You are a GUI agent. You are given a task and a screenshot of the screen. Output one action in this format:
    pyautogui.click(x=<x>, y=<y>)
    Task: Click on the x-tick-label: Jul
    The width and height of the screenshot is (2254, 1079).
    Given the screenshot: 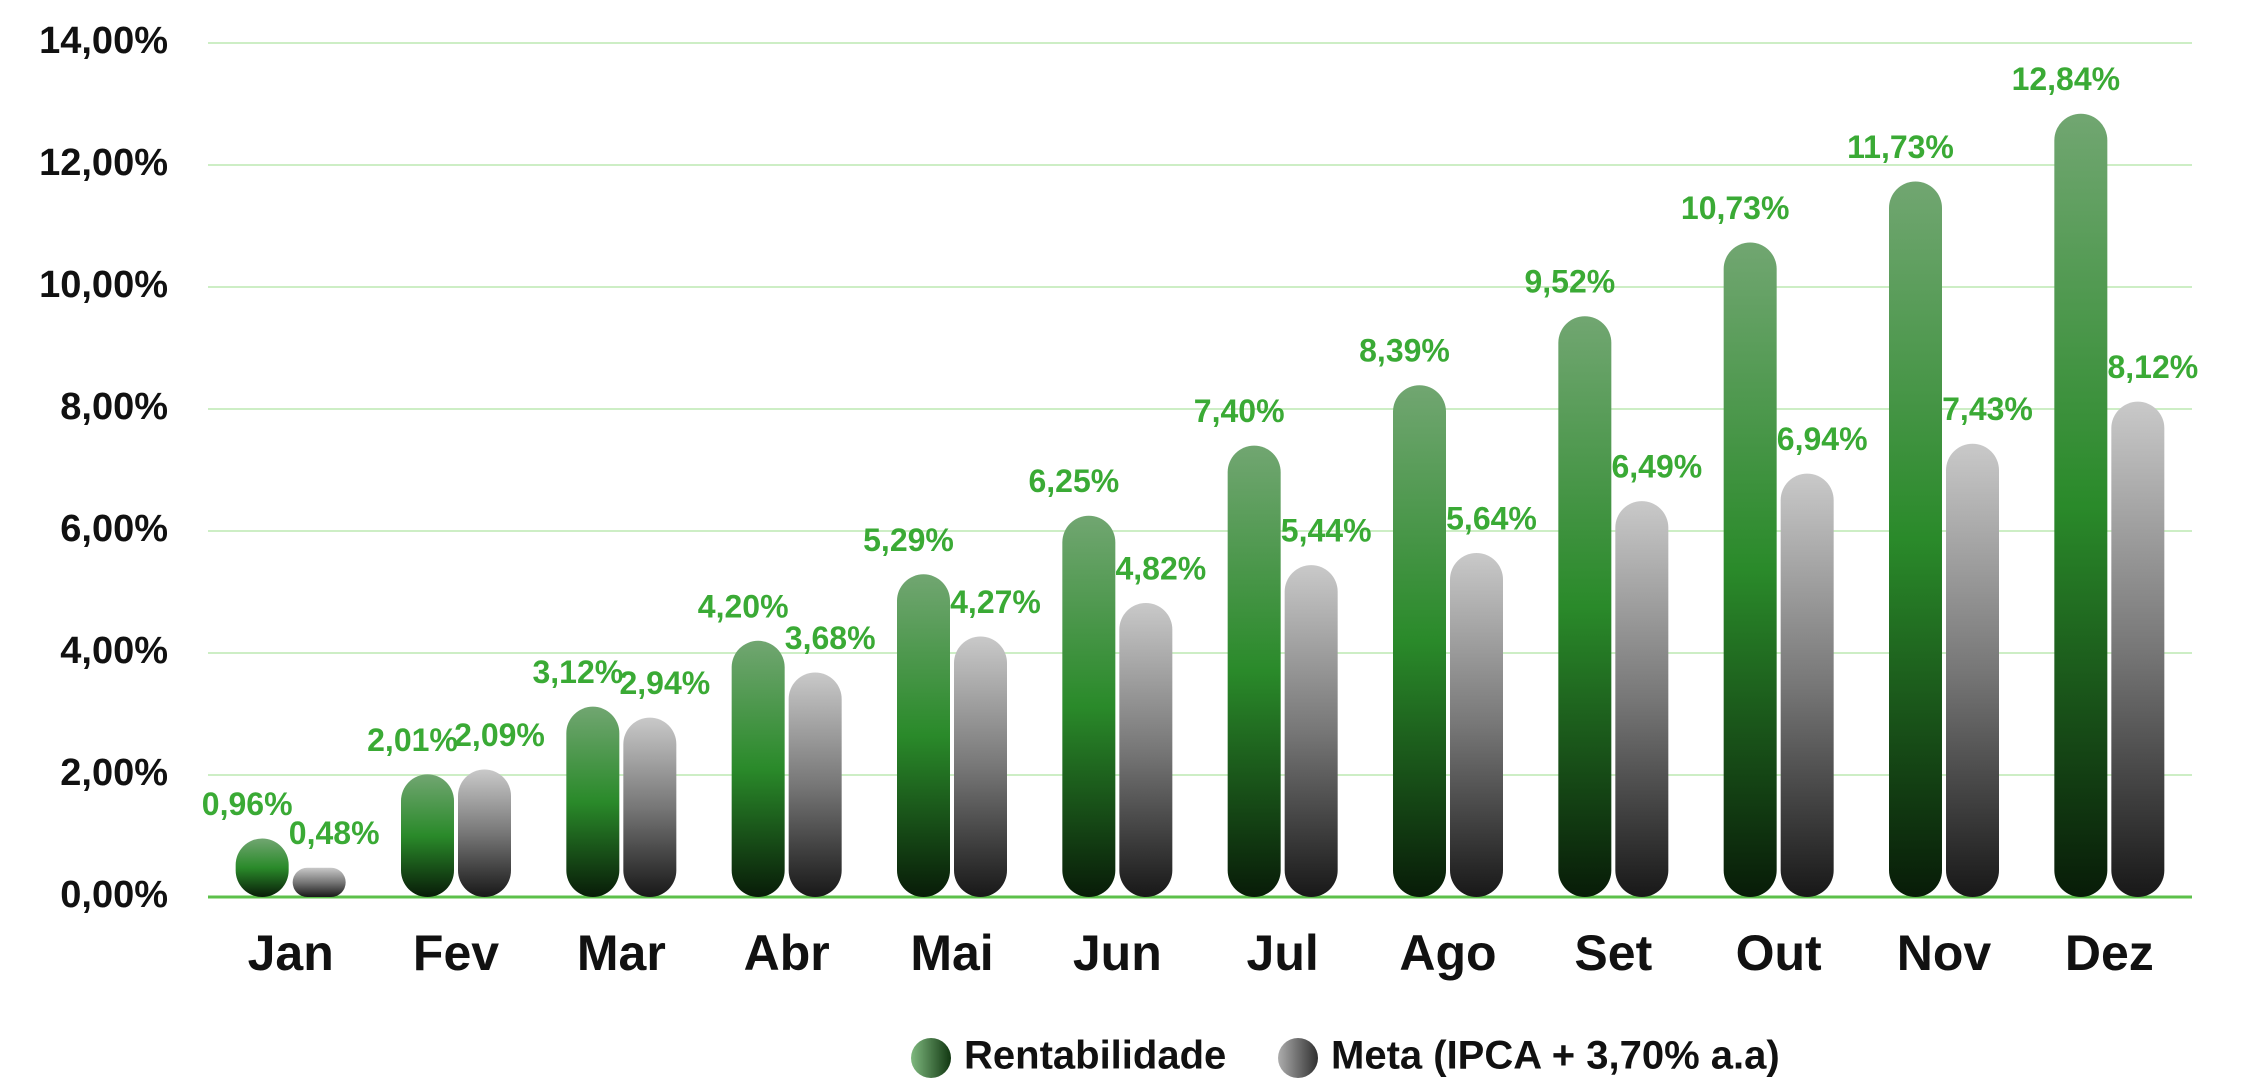 What is the action you would take?
    pyautogui.click(x=1283, y=953)
    